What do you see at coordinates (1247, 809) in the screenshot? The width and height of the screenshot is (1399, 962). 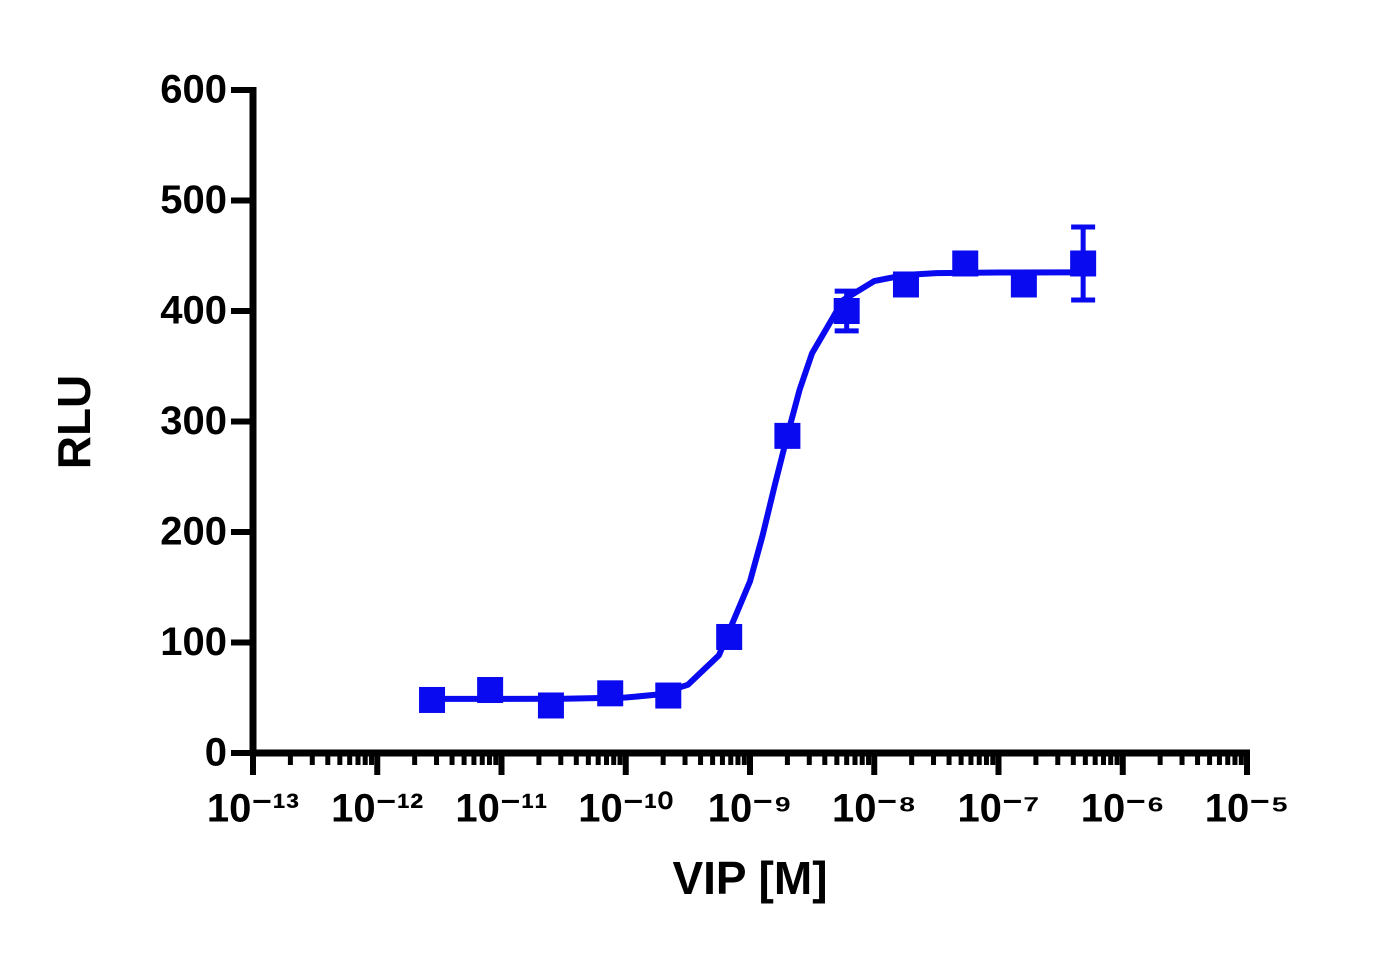 I see `x-tick-label: 10⁻⁵` at bounding box center [1247, 809].